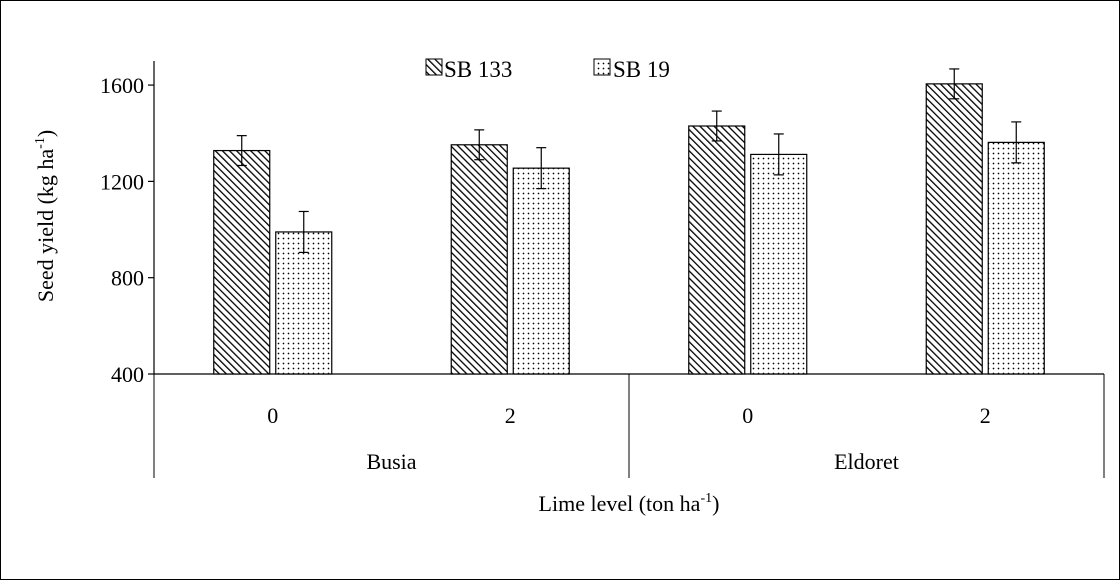  What do you see at coordinates (641, 69) in the screenshot?
I see `legend-label-sb19: SB 19` at bounding box center [641, 69].